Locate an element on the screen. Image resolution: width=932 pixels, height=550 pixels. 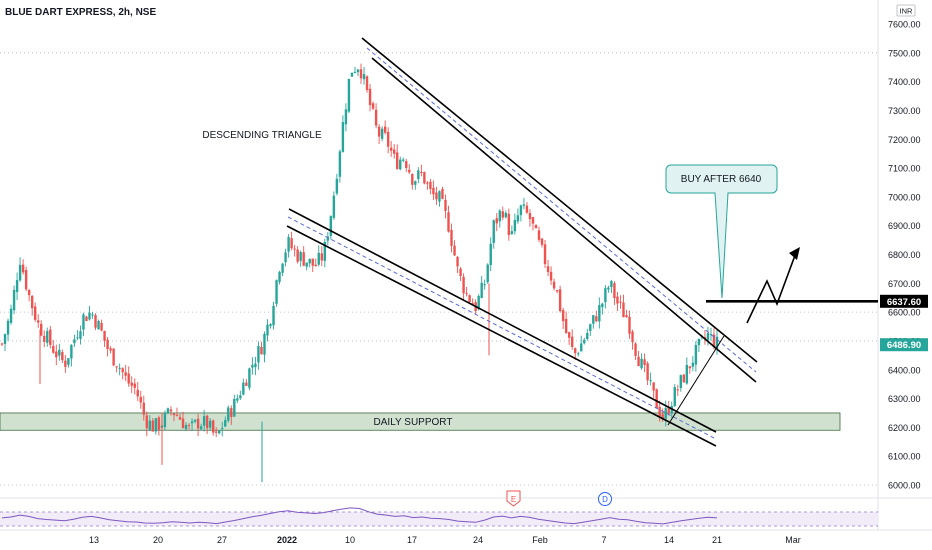
x-tick-label: 24 is located at coordinates (478, 540).